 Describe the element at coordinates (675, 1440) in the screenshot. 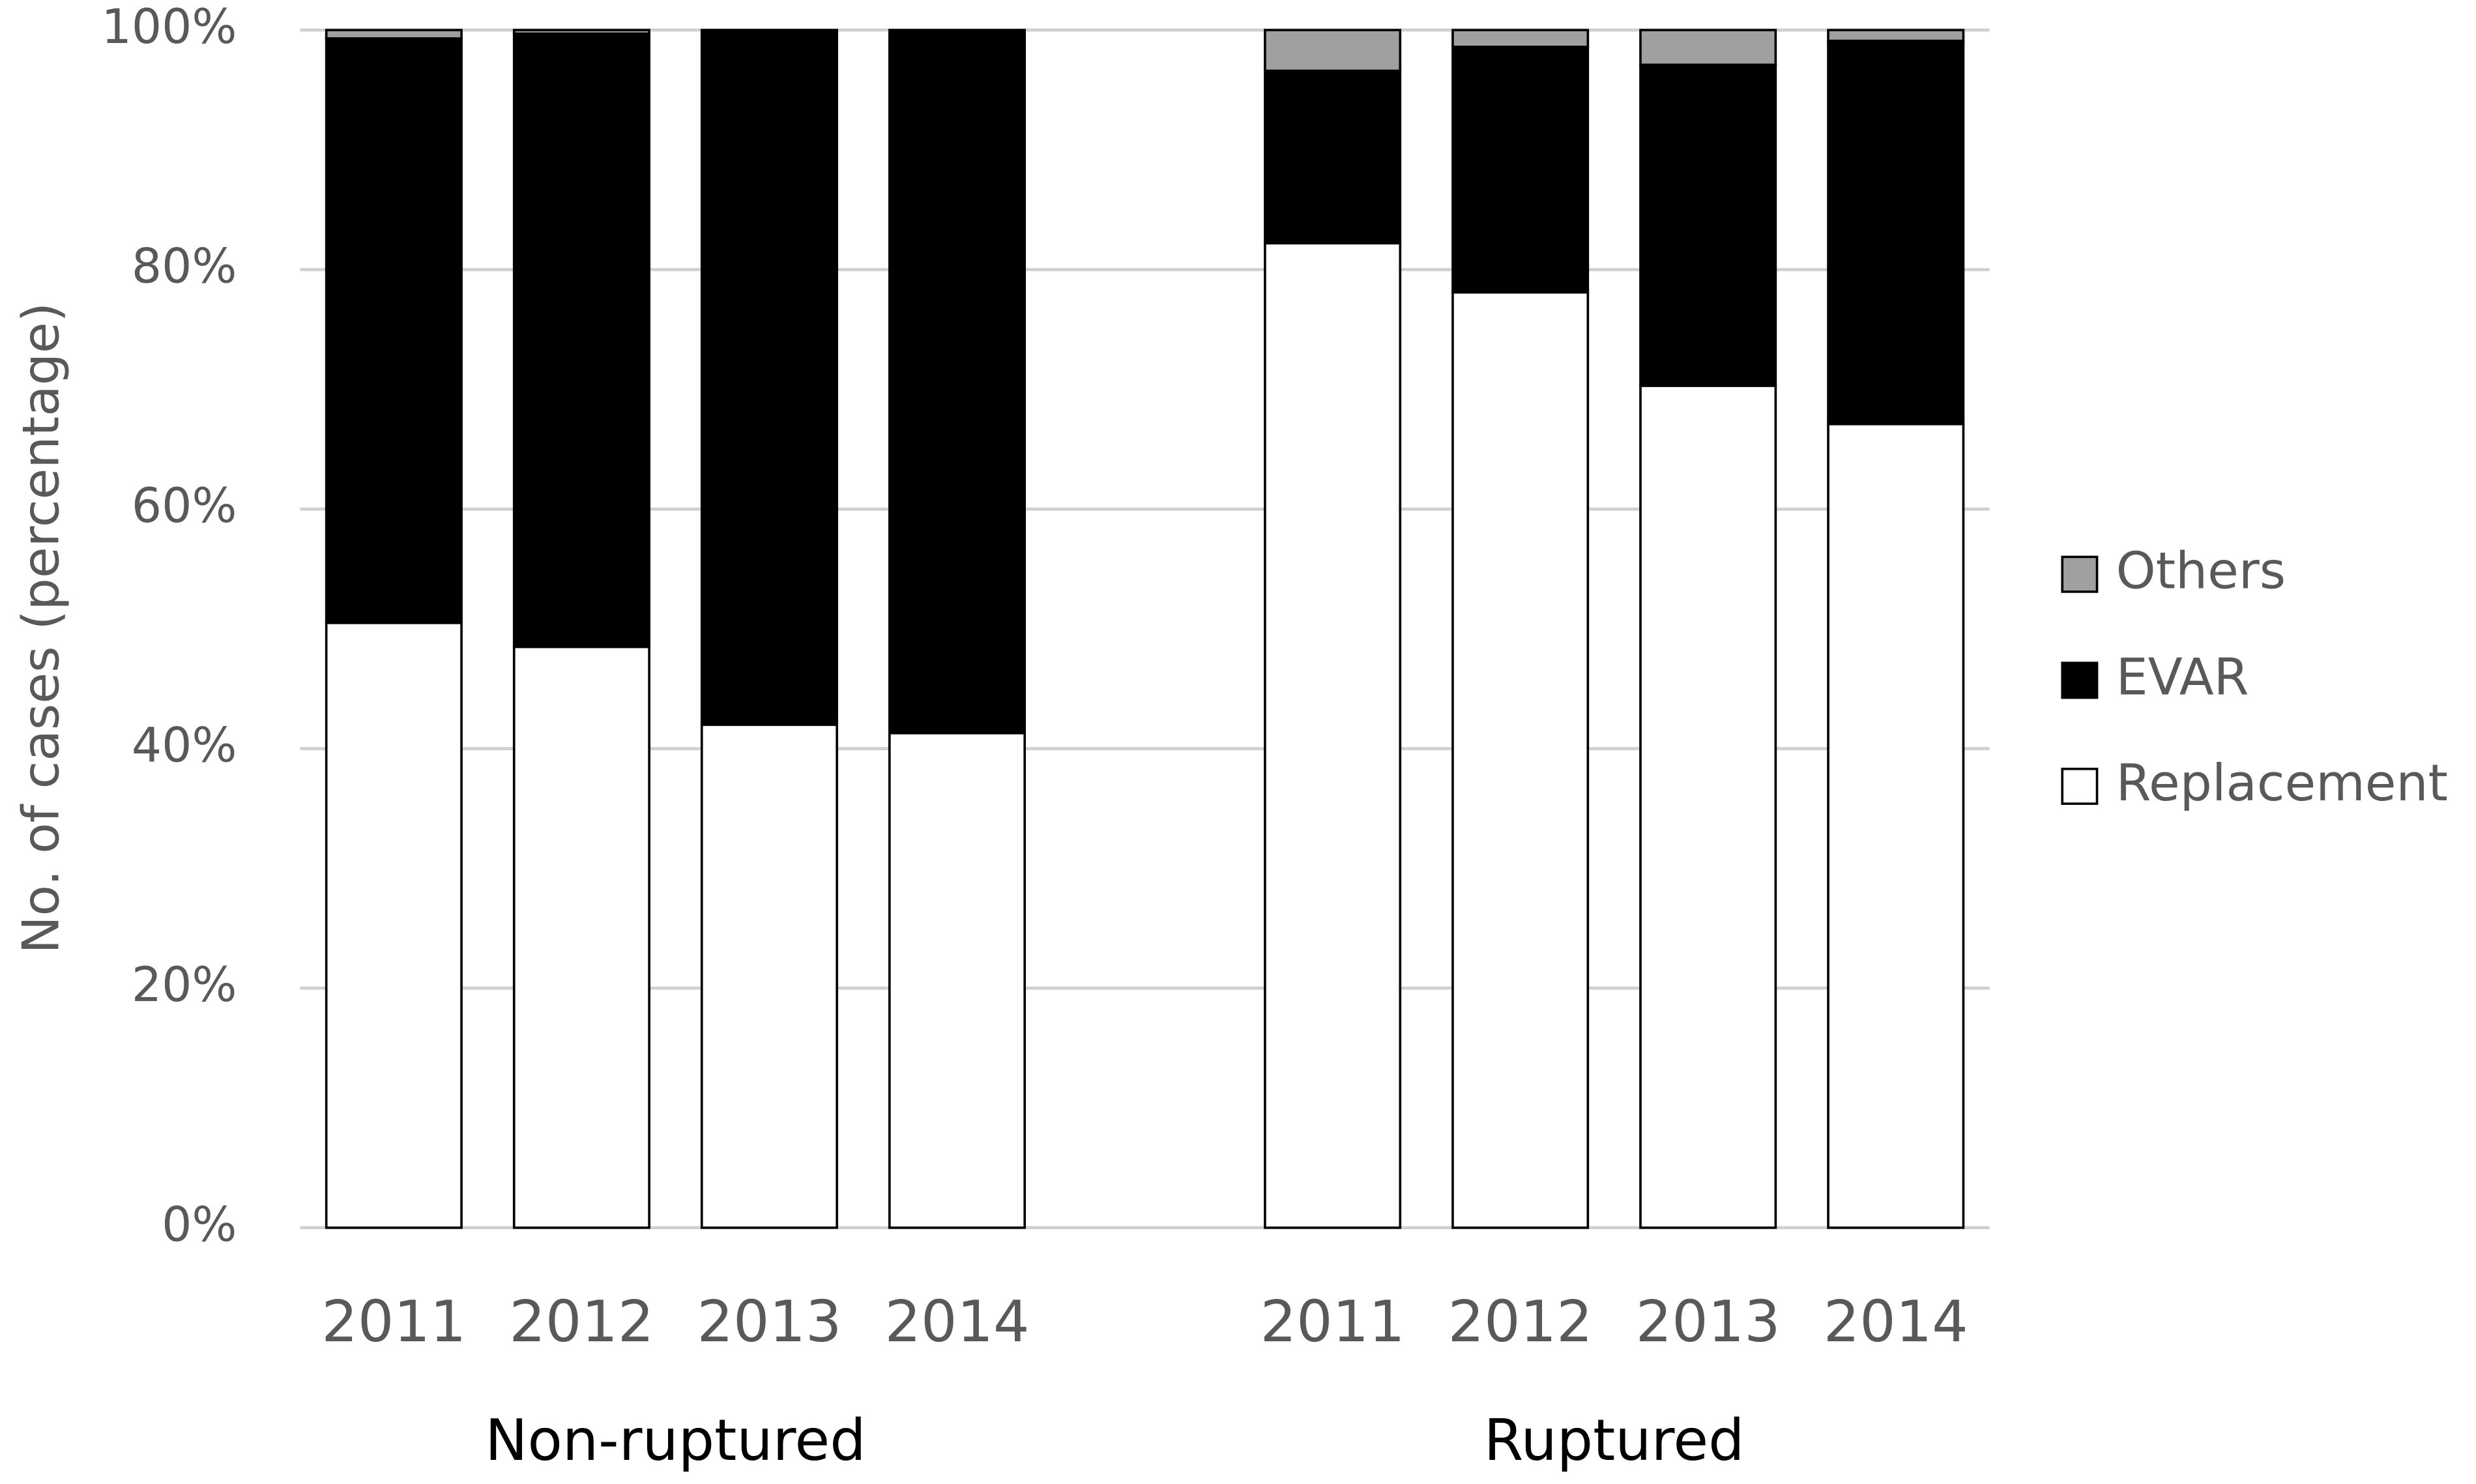

I see `group-label: Non-ruptured` at that location.